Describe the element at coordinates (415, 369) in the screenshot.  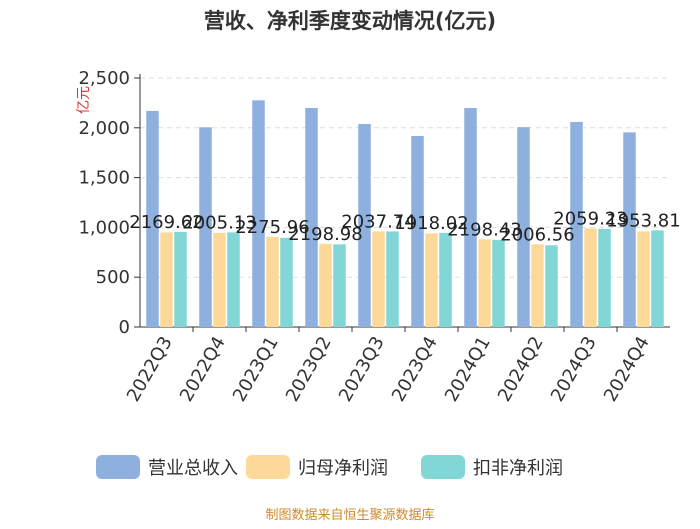
I see `x-tick-label: 2023Q4` at that location.